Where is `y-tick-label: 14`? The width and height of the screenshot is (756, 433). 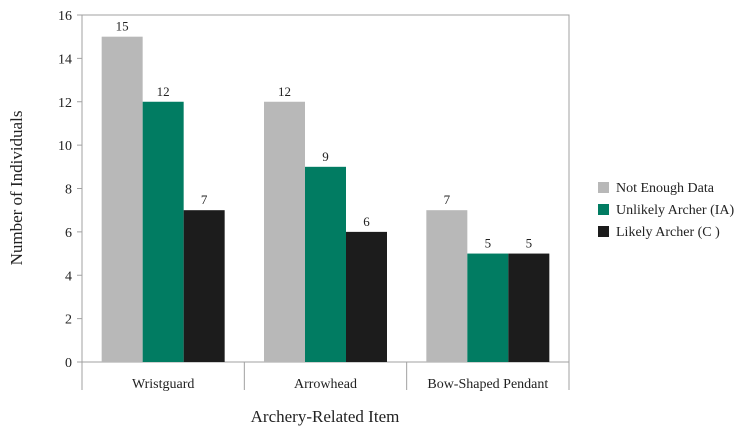 y-tick-label: 14 is located at coordinates (65, 59).